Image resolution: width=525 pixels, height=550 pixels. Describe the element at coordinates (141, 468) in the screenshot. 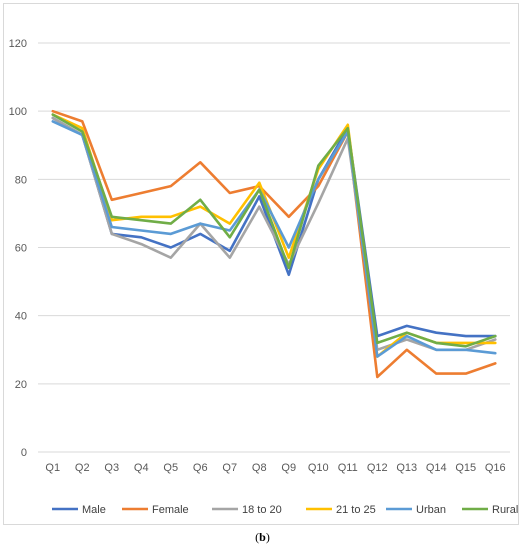

I see `x-tick-label: Q4` at that location.